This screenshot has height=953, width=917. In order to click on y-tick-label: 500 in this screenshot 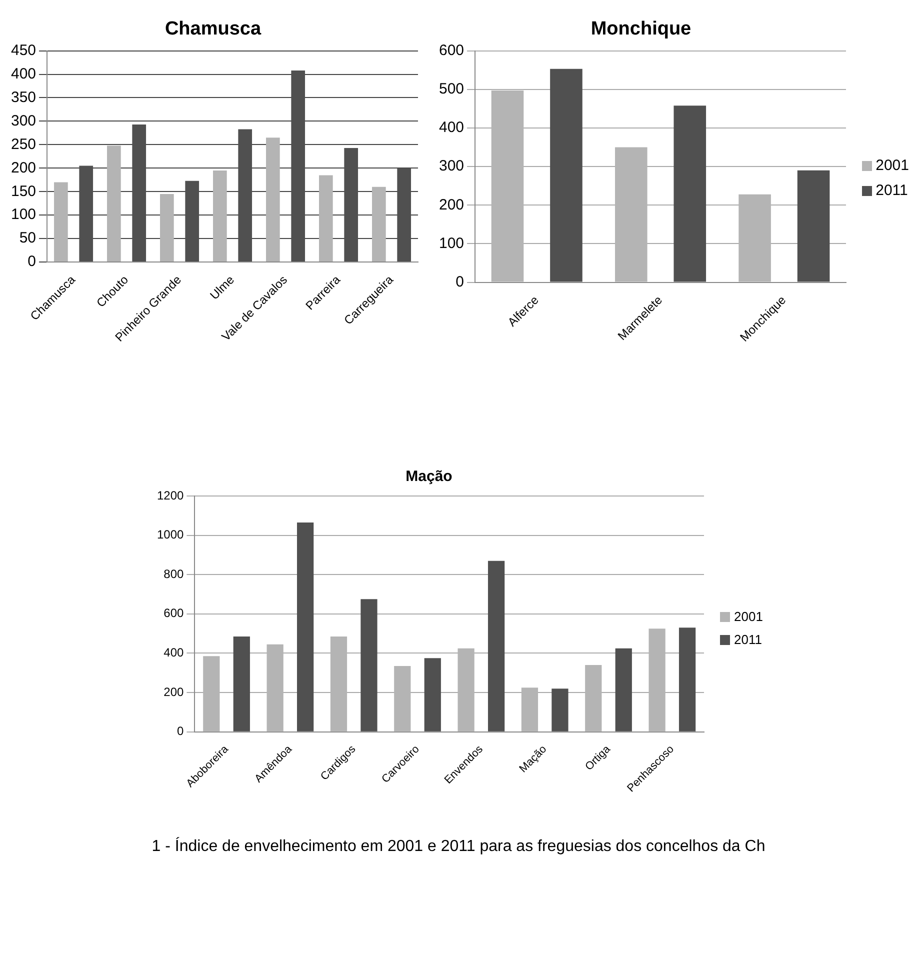, I will do `click(451, 89)`.